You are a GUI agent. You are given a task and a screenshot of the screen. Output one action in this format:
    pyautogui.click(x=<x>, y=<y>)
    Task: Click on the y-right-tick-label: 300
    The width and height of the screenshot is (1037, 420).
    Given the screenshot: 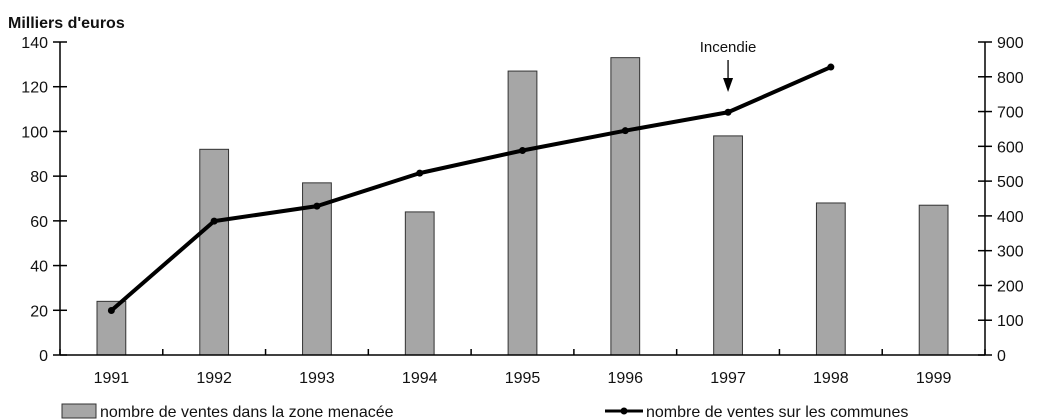 What is the action you would take?
    pyautogui.click(x=1010, y=252)
    